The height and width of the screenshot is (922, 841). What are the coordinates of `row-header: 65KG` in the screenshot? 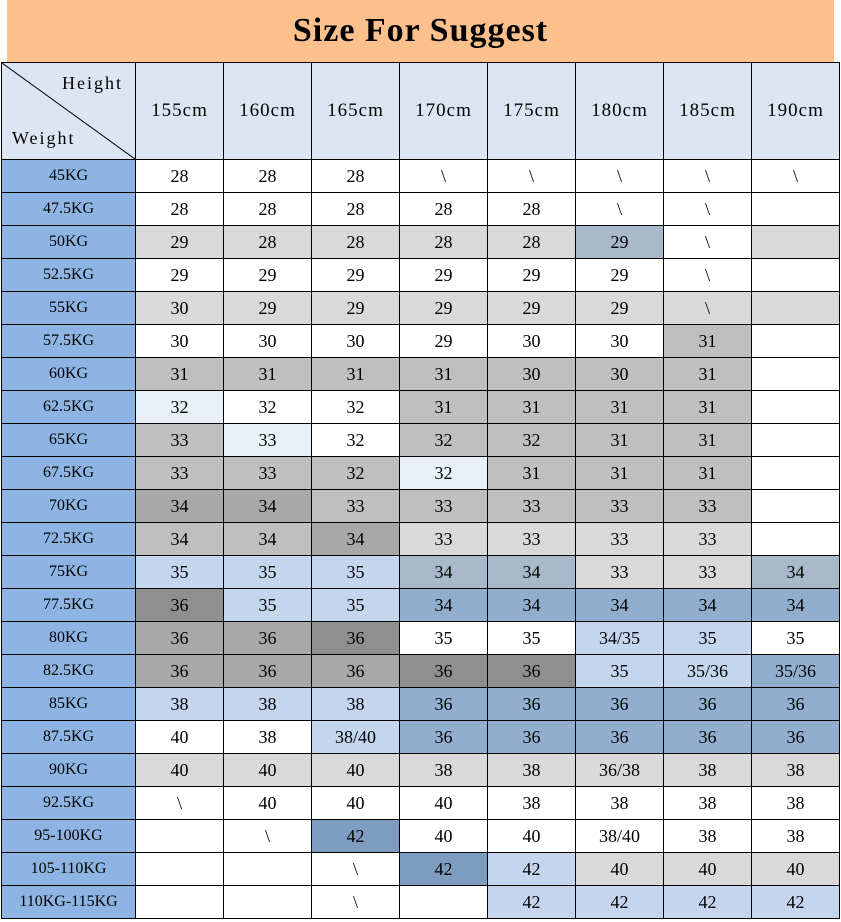 It's located at (68, 440).